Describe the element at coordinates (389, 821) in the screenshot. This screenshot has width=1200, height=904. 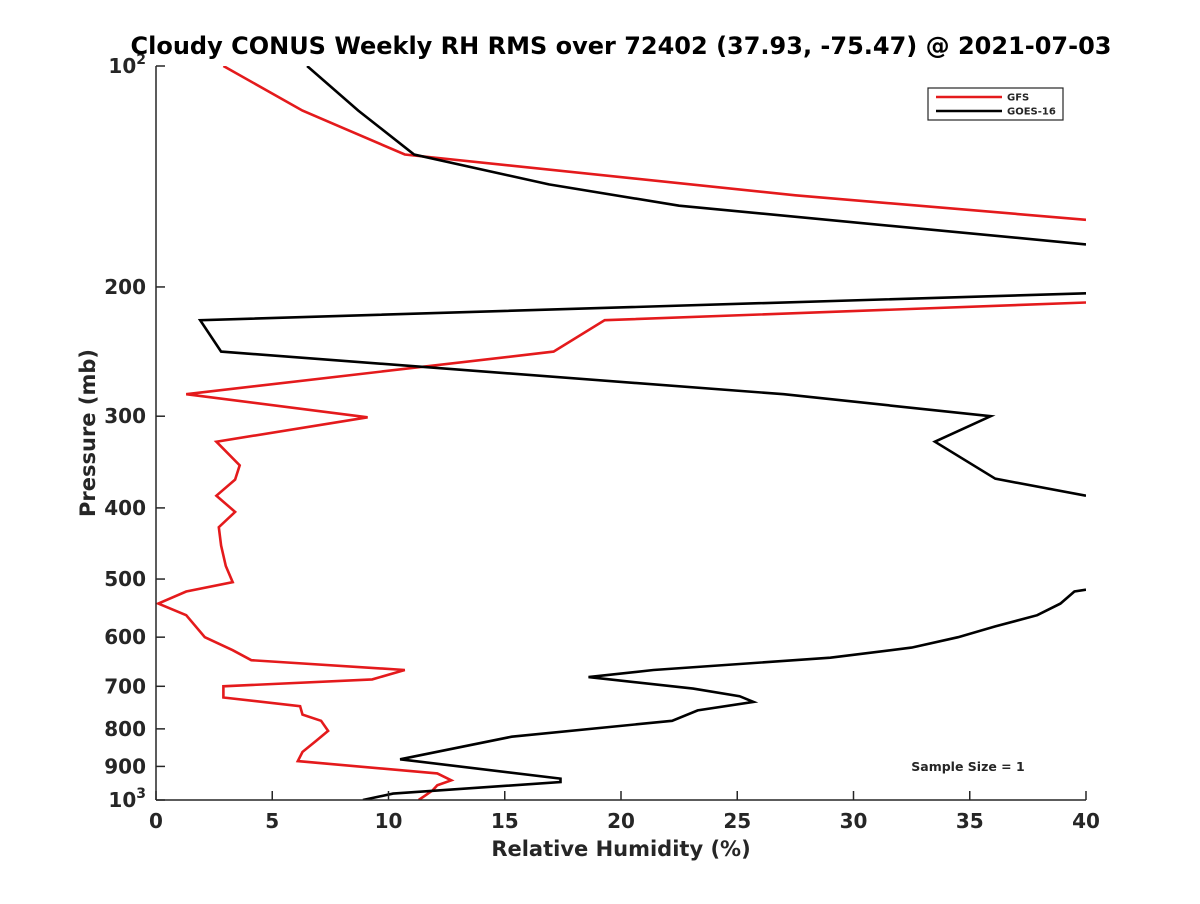
I see `x-tick-label: 10` at that location.